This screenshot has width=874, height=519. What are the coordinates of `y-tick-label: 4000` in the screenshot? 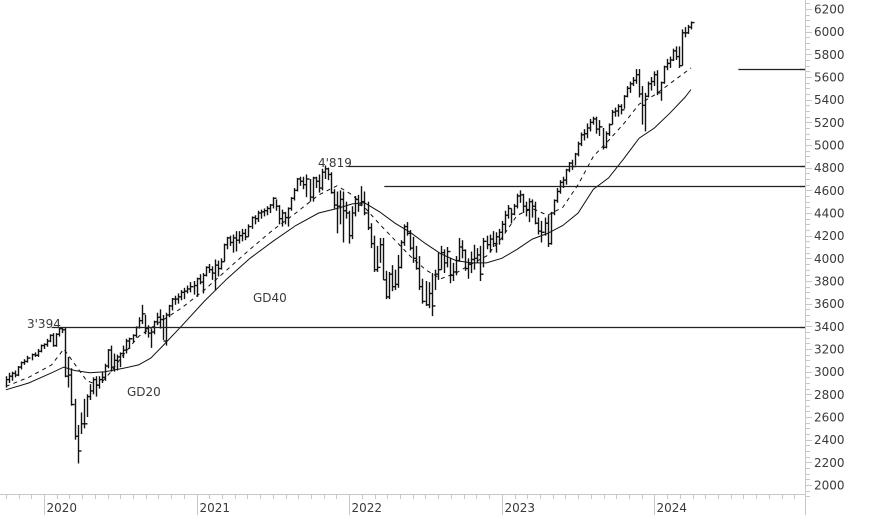 It's located at (829, 259).